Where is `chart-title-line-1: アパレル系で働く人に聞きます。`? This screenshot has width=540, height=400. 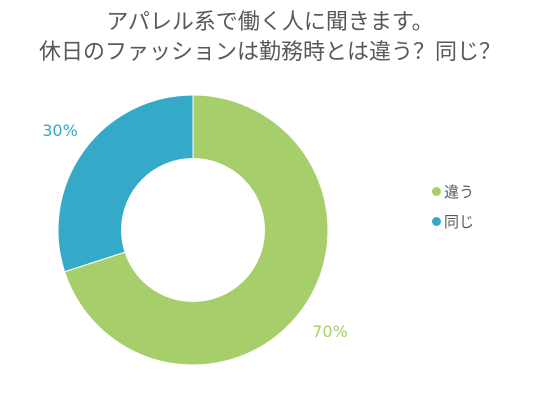
chart-title-line-1: アパレル系で働く人に聞きます。 is located at coordinates (270, 22).